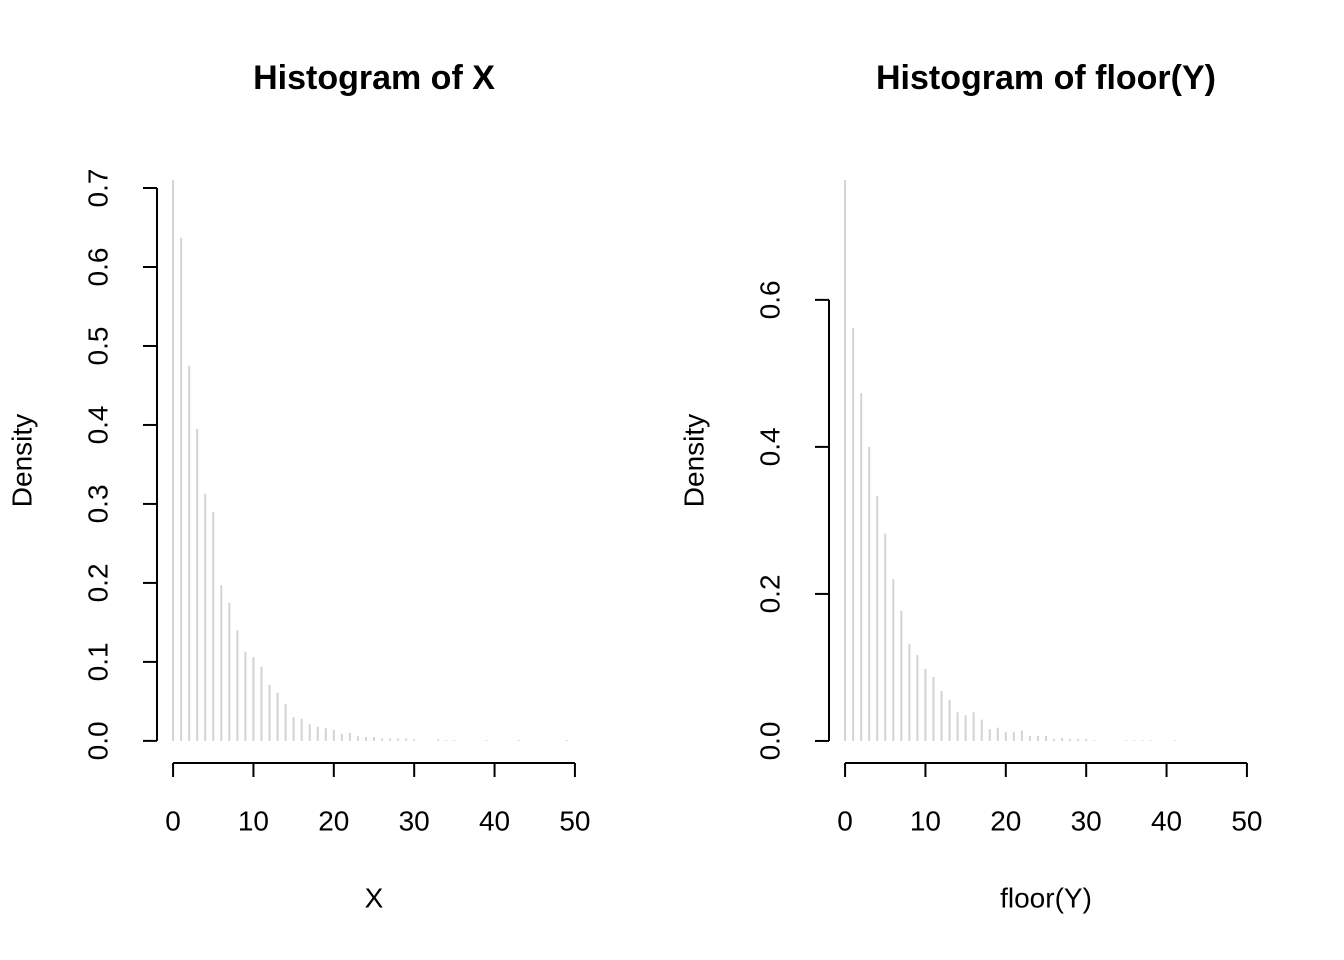 This screenshot has height=960, width=1344. I want to click on y-tick-label: 0.5, so click(97, 346).